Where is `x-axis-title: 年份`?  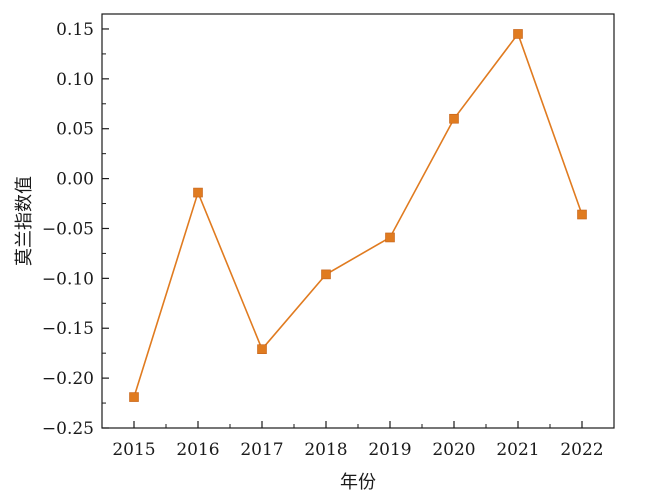 x-axis-title: 年份 is located at coordinates (358, 482).